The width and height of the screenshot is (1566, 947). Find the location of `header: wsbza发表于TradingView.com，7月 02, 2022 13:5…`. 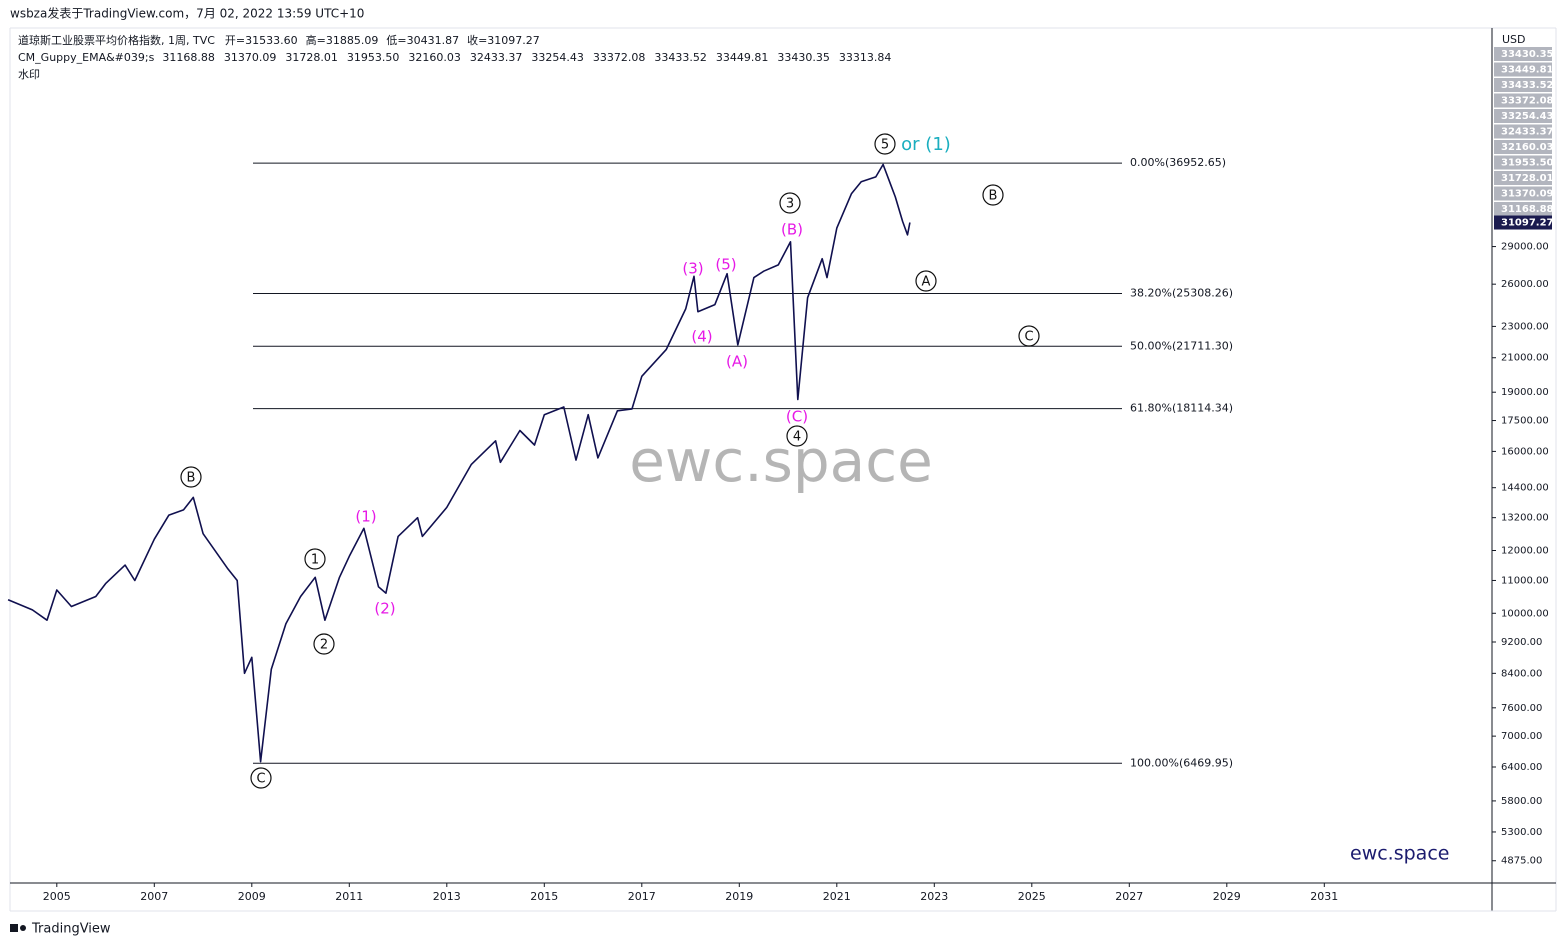

header: wsbza发表于TradingView.com，7月 02, 2022 13:5… is located at coordinates (187, 13).